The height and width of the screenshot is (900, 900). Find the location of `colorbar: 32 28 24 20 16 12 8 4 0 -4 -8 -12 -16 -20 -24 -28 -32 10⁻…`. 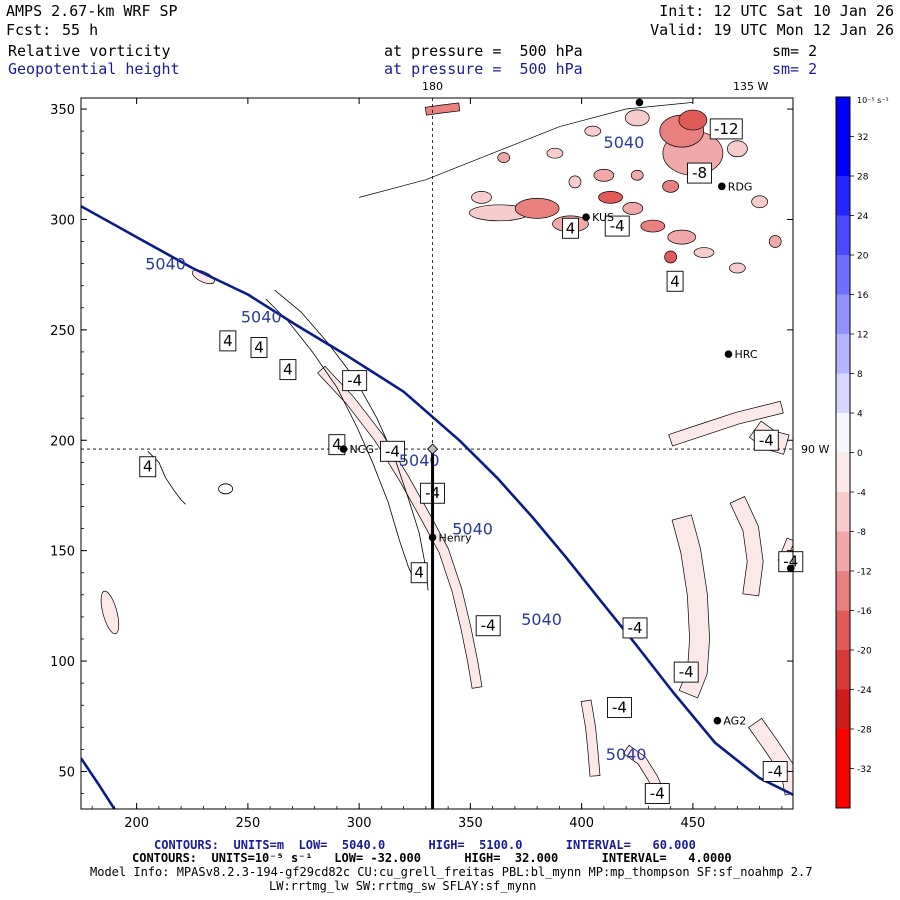

colorbar: 32 28 24 20 16 12 8 4 0 -4 -8 -12 -16 -20 -24 -28 -32 10⁻… is located at coordinates (862, 452).